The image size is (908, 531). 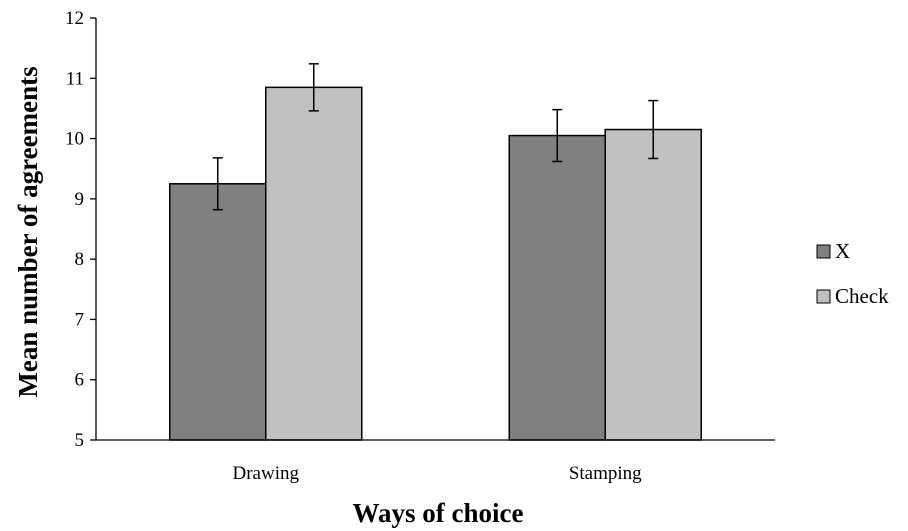 I want to click on category-label: Drawing, so click(x=266, y=473).